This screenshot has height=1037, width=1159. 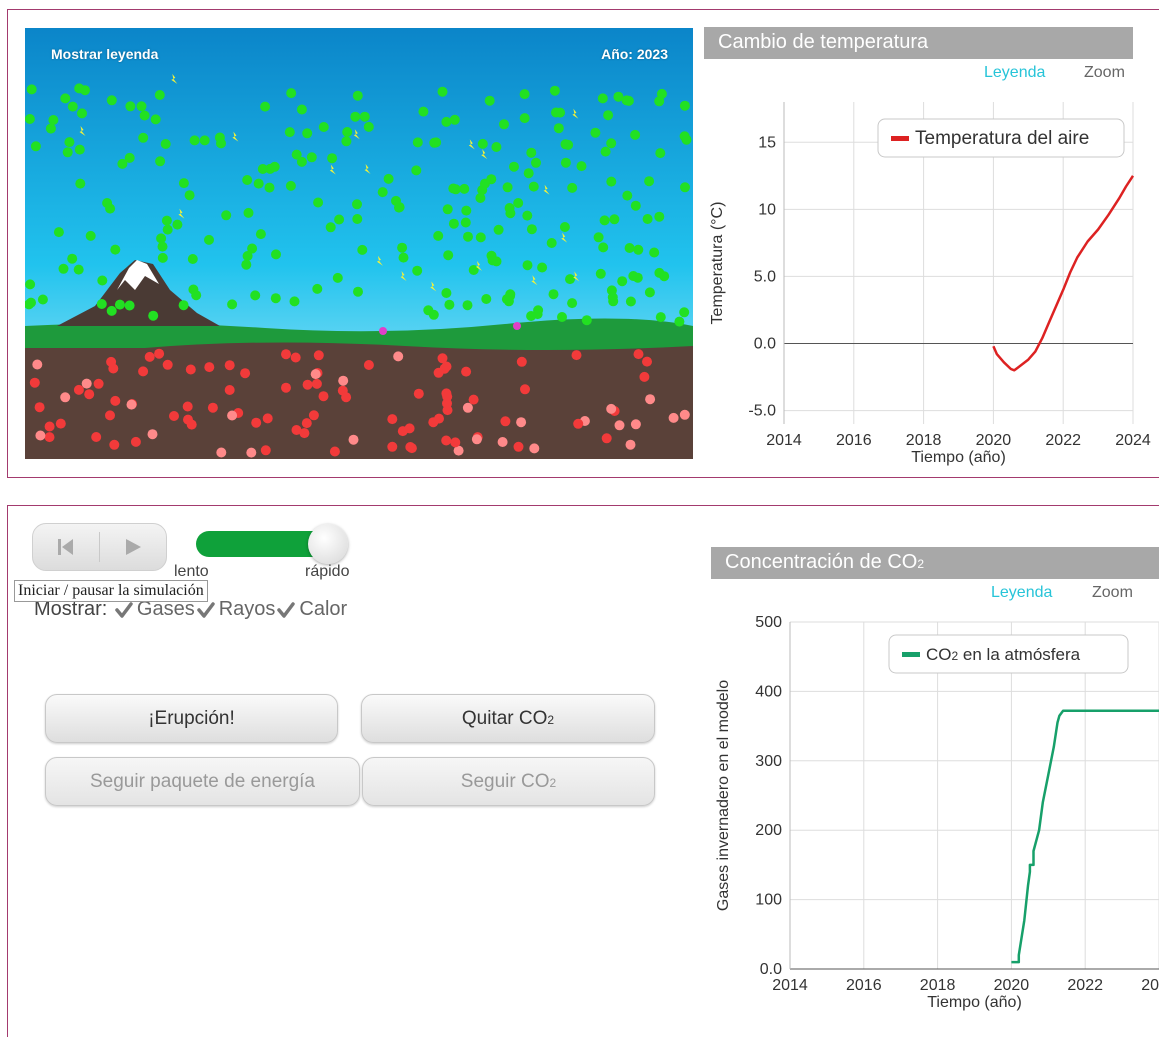 I want to click on legend-entry: Temperatura del aire, so click(x=1002, y=138).